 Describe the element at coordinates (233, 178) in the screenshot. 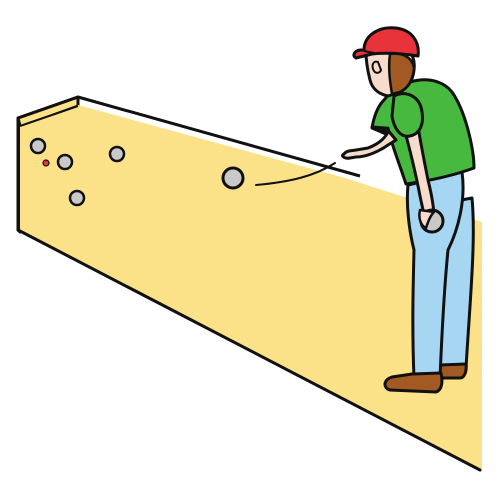

I see `thrown-boule` at that location.